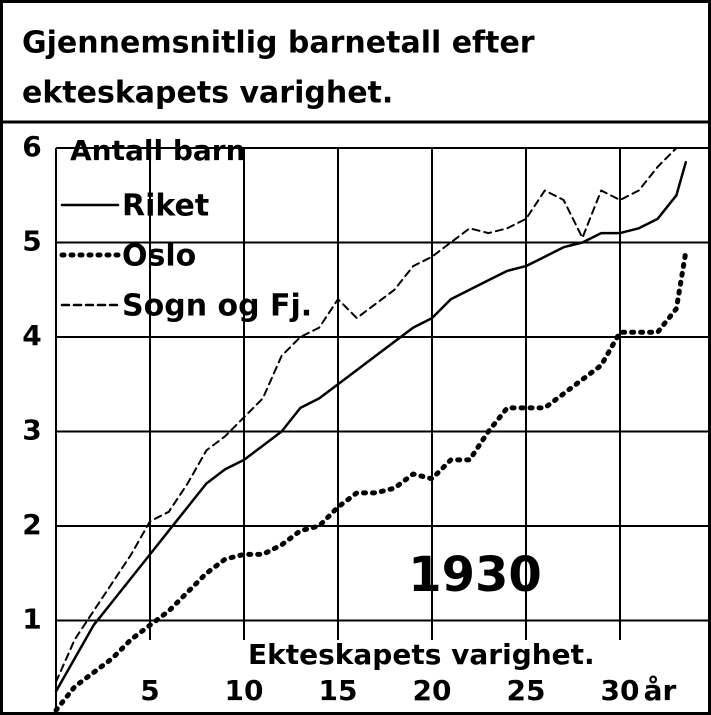 The width and height of the screenshot is (711, 715). I want to click on y-axis-label: Antall barn, so click(158, 150).